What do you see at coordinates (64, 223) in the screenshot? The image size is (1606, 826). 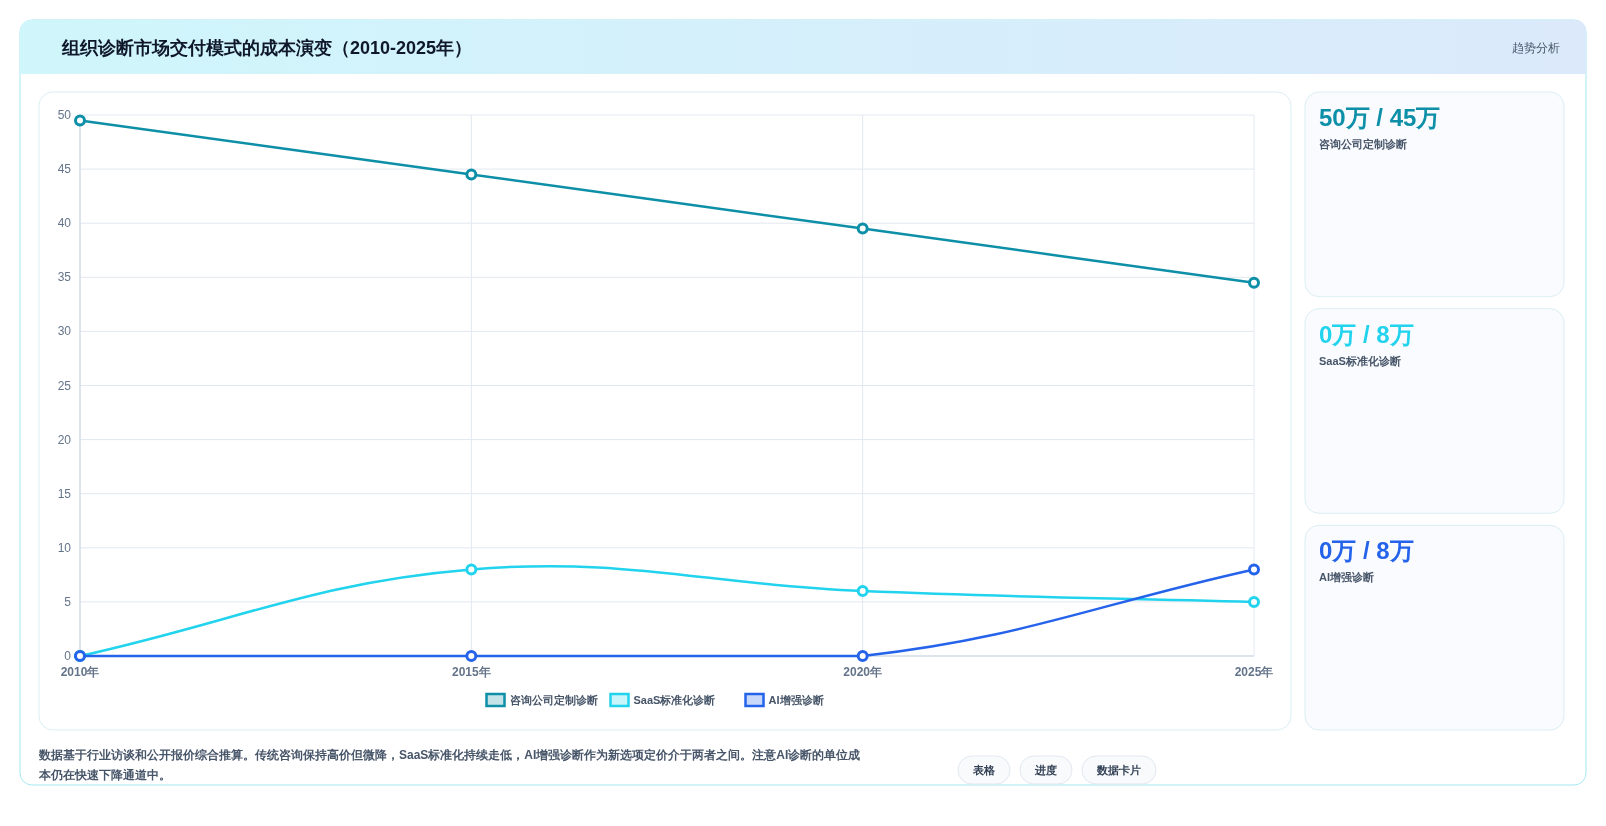 I see `y-tick-label: 40` at bounding box center [64, 223].